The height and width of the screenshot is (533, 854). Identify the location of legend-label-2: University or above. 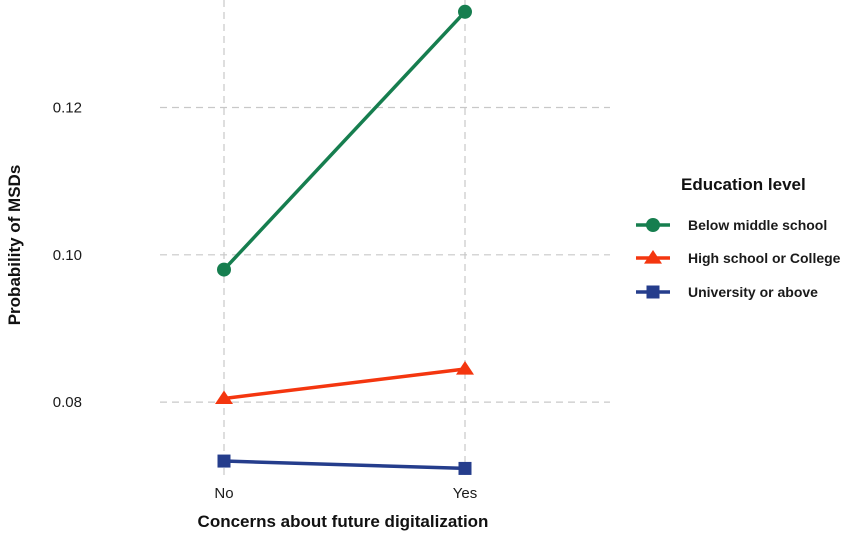
(753, 292).